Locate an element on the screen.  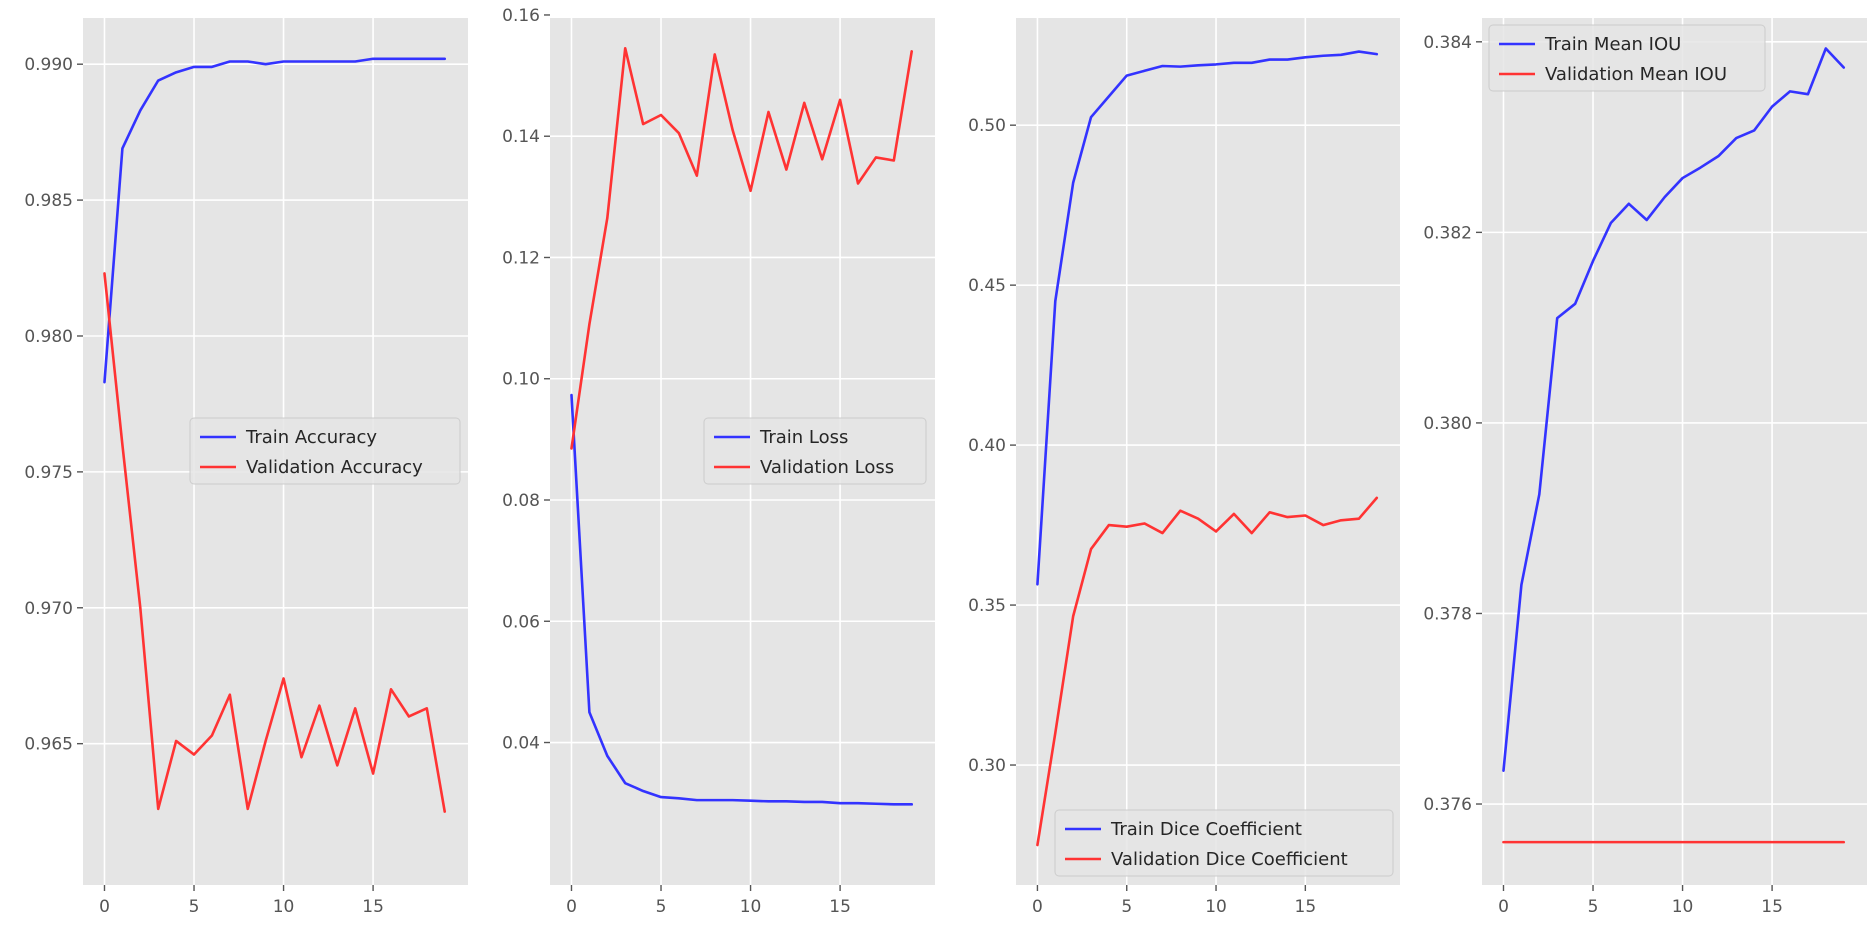
legend-label: Validation Accuracy is located at coordinates (334, 467).